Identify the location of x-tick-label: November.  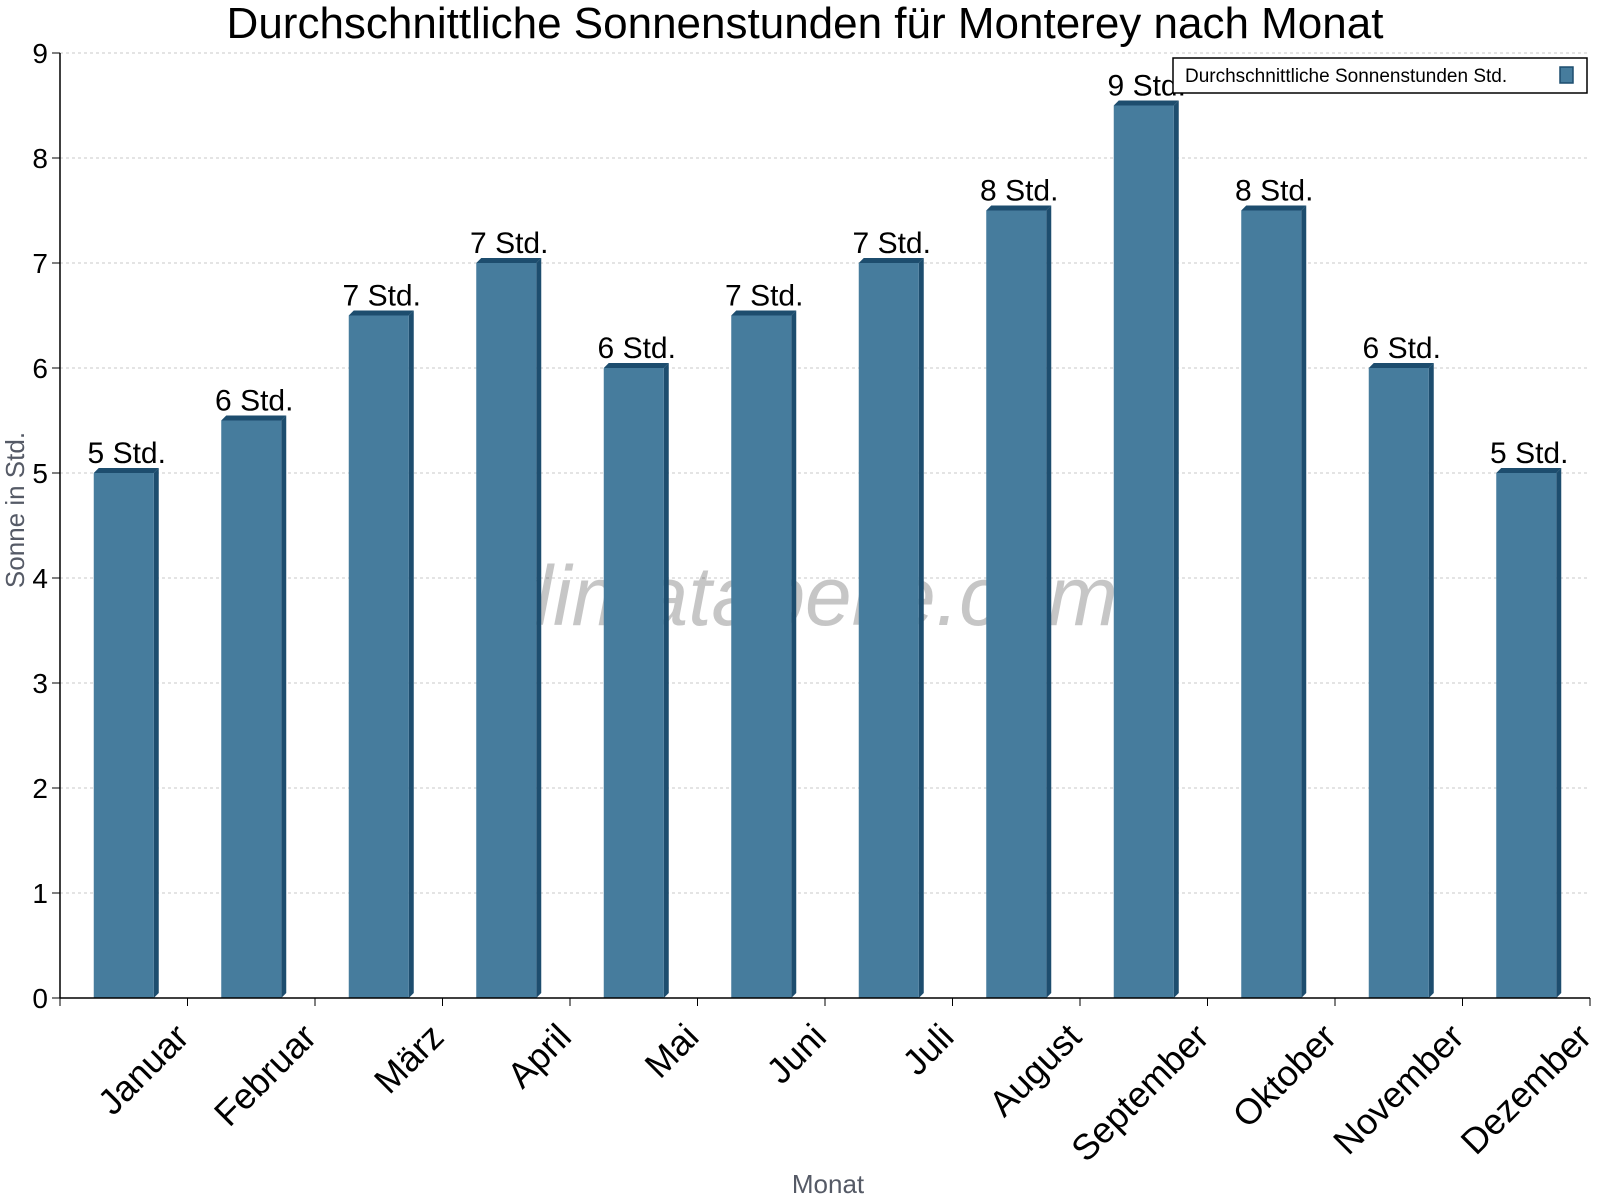
(1398, 1089).